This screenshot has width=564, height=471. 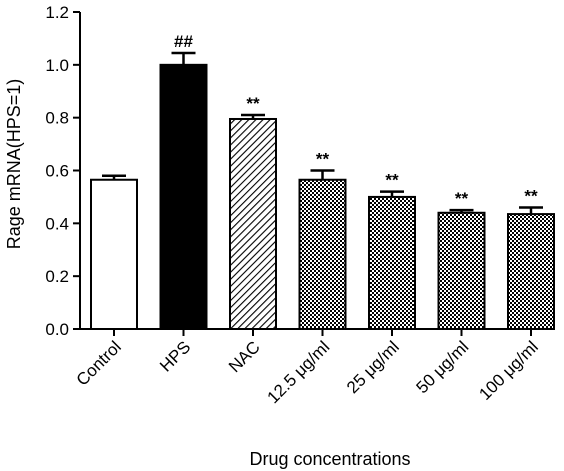 What do you see at coordinates (57, 118) in the screenshot?
I see `y-tick-label: 0.8` at bounding box center [57, 118].